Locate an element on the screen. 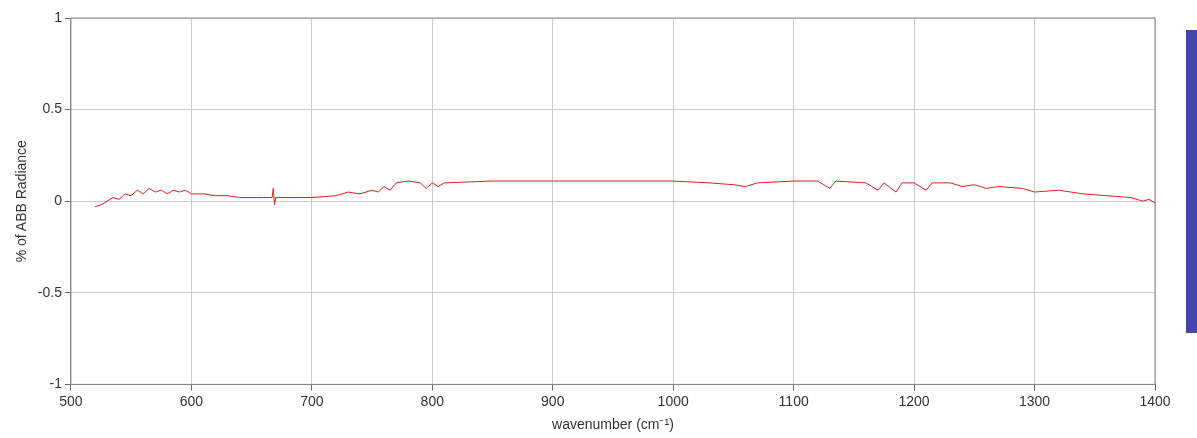 The width and height of the screenshot is (1197, 438). x-tick-label: 1400 is located at coordinates (1155, 400).